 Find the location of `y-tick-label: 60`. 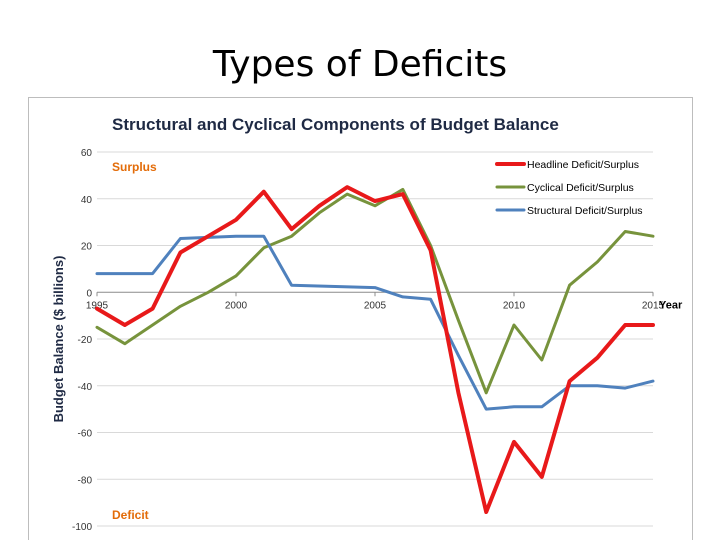

y-tick-label: 60 is located at coordinates (87, 153).